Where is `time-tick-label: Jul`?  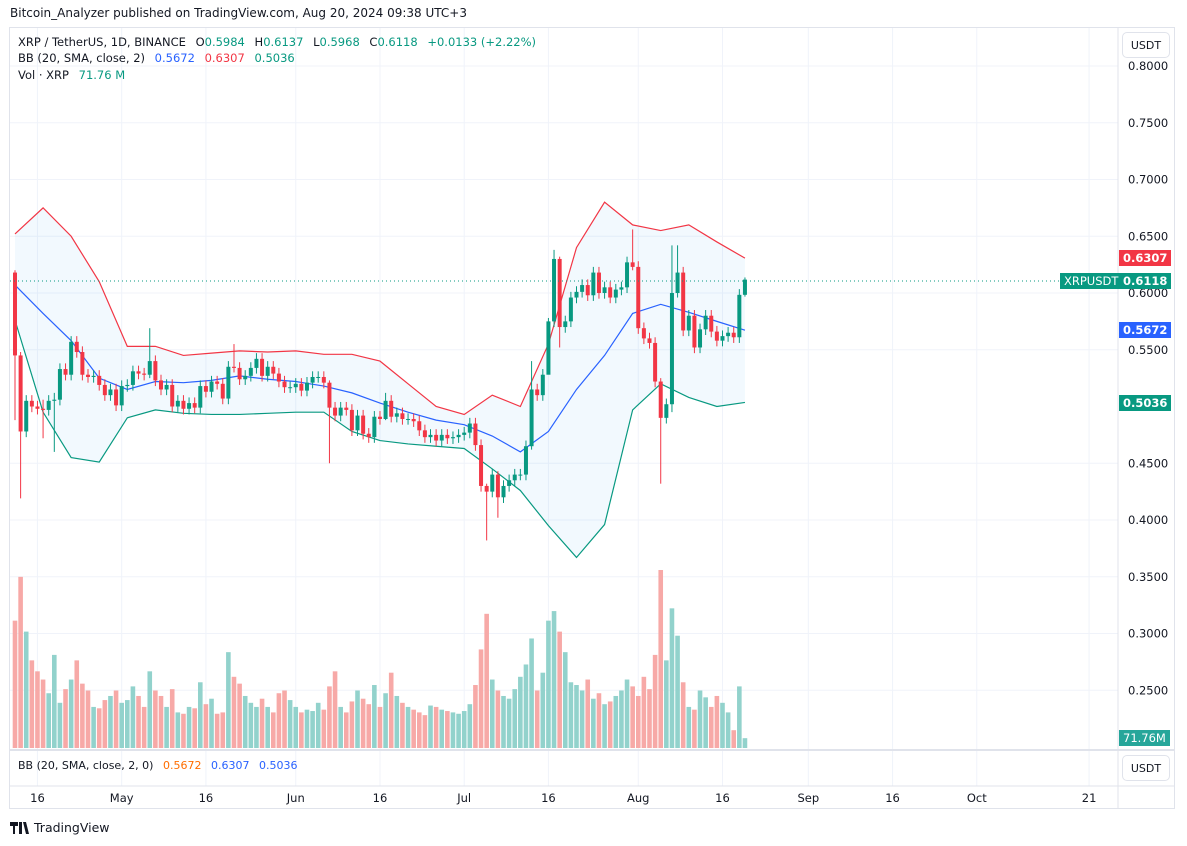 time-tick-label: Jul is located at coordinates (463, 798).